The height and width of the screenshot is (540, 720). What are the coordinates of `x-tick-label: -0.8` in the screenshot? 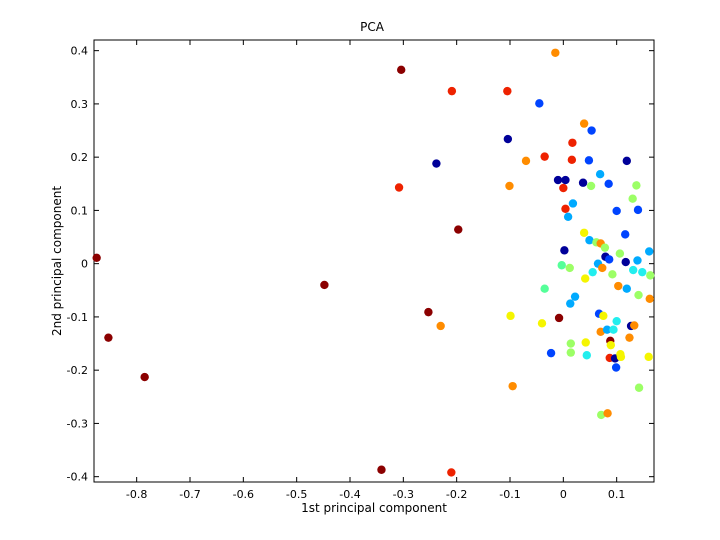 It's located at (136, 494).